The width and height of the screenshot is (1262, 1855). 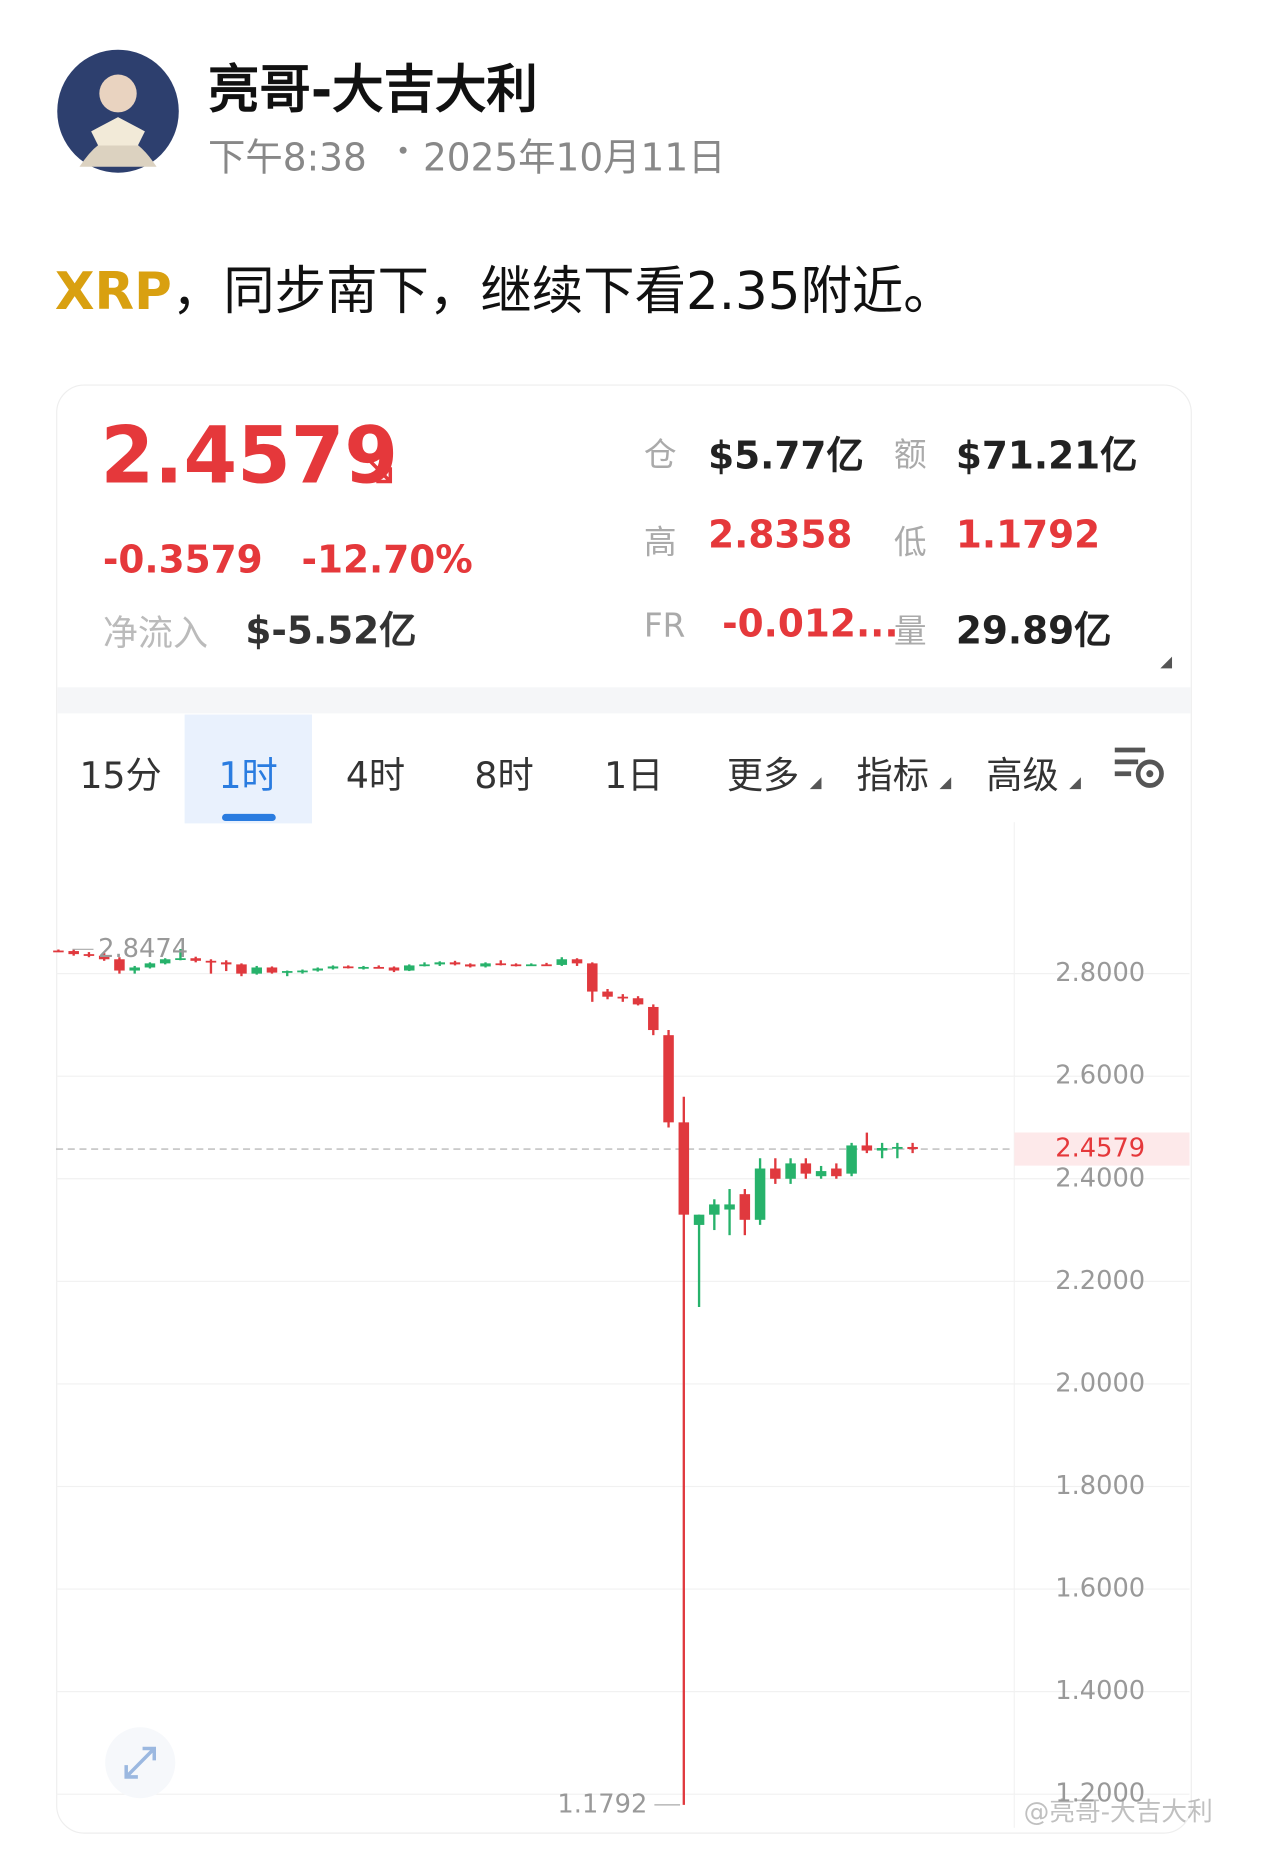 What do you see at coordinates (1100, 1178) in the screenshot?
I see `y-tick-label: 2.4000` at bounding box center [1100, 1178].